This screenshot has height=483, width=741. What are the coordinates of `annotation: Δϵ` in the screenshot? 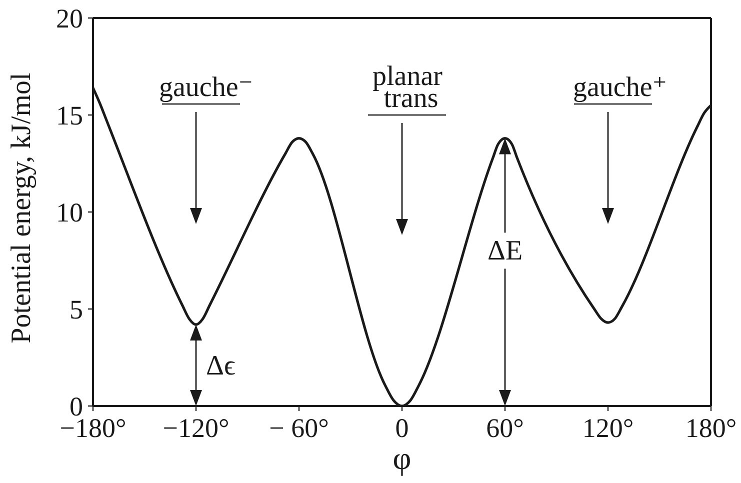 It's located at (221, 365).